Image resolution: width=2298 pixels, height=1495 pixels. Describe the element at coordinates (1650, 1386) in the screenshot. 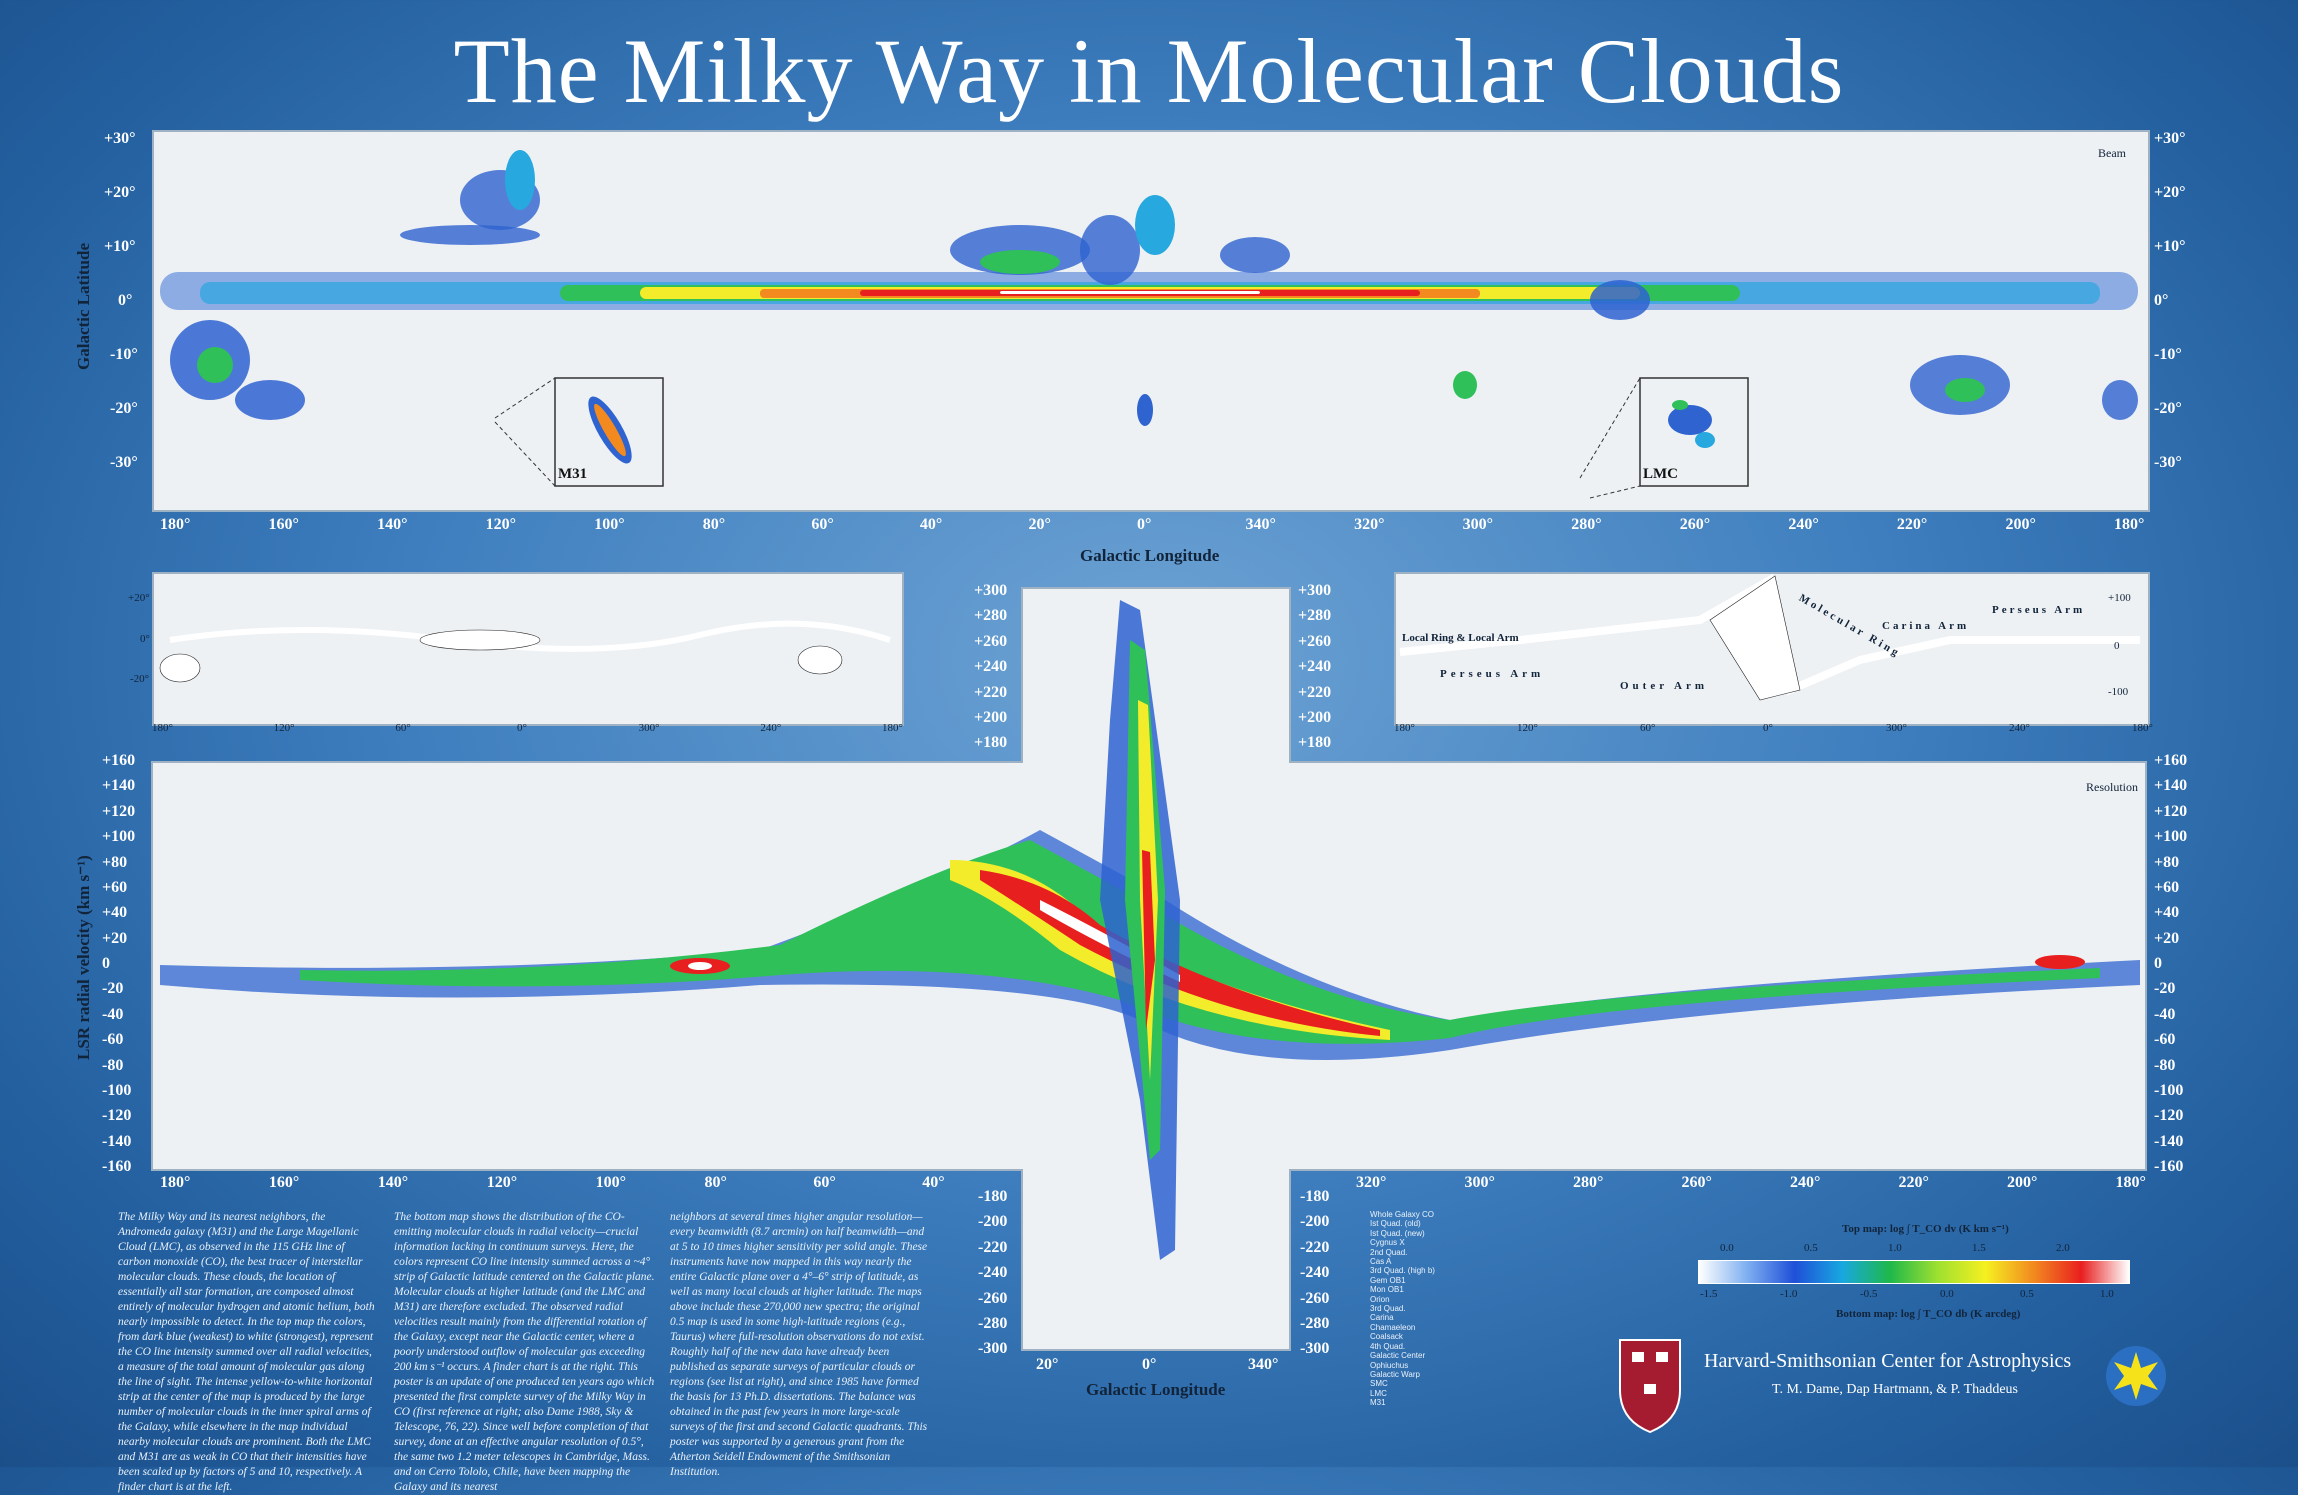

I see `harvard-shield-icon` at that location.